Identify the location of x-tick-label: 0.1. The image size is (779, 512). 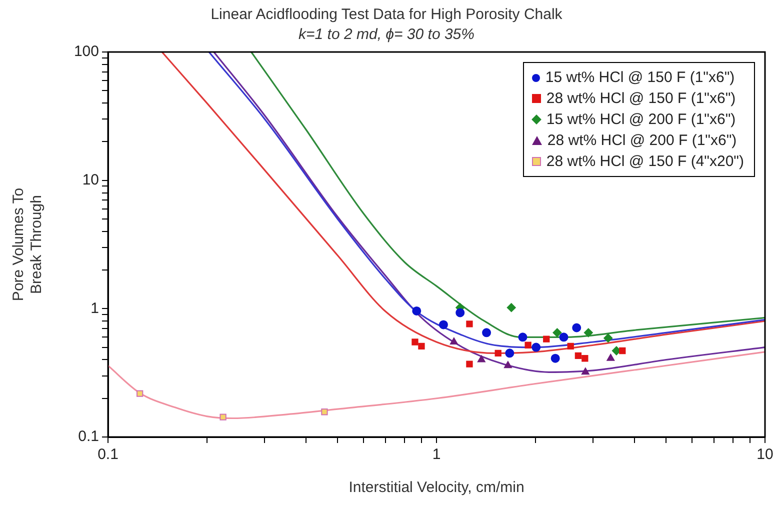
(108, 455).